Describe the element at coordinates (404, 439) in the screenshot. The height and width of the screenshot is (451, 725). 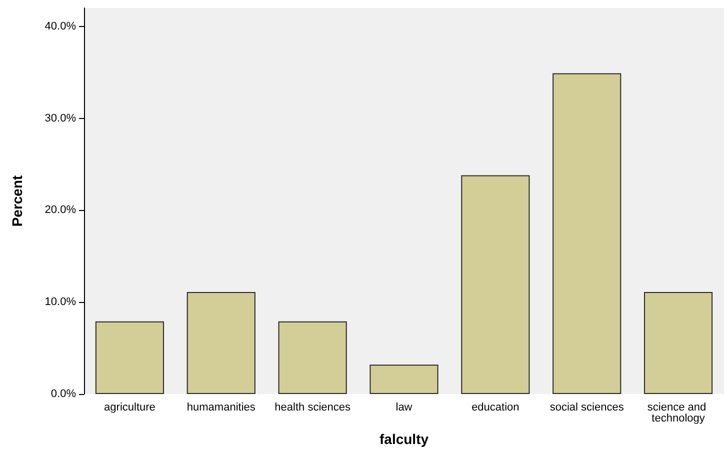
I see `x-axis-title: falculty` at that location.